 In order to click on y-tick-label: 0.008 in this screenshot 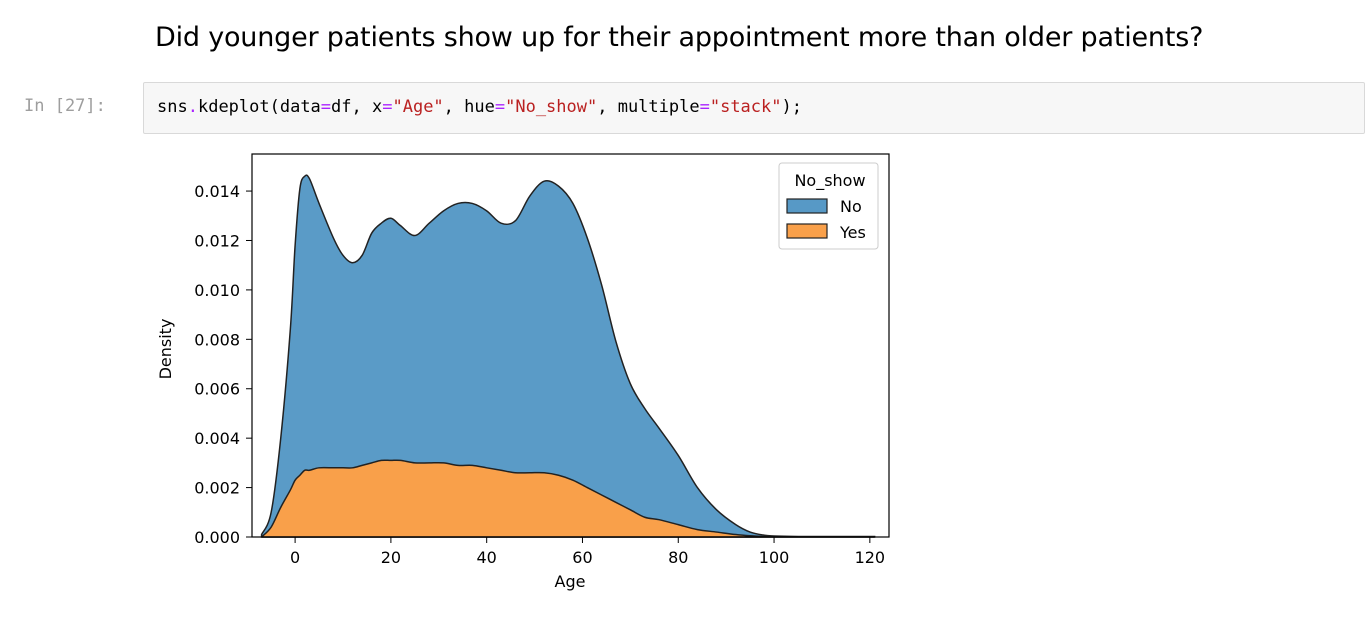, I will do `click(217, 339)`.